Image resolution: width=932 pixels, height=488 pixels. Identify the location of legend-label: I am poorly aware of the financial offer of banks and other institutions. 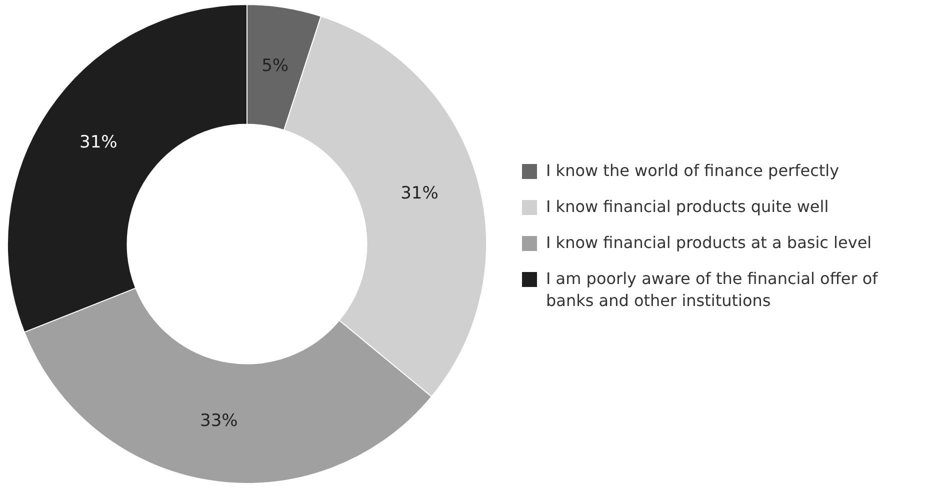
(712, 290).